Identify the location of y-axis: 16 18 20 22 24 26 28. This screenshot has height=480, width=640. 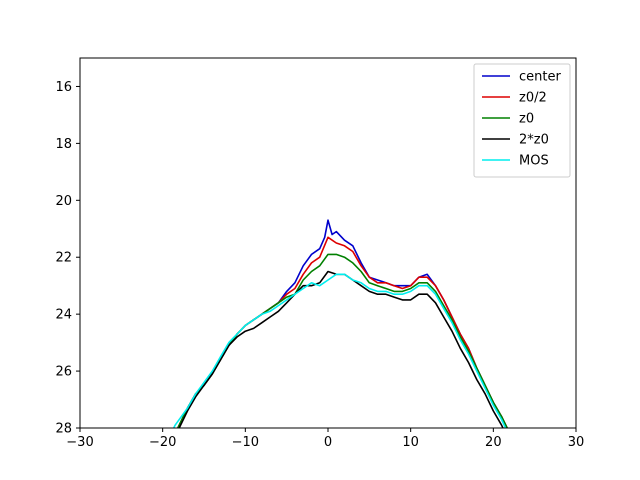
(67, 258).